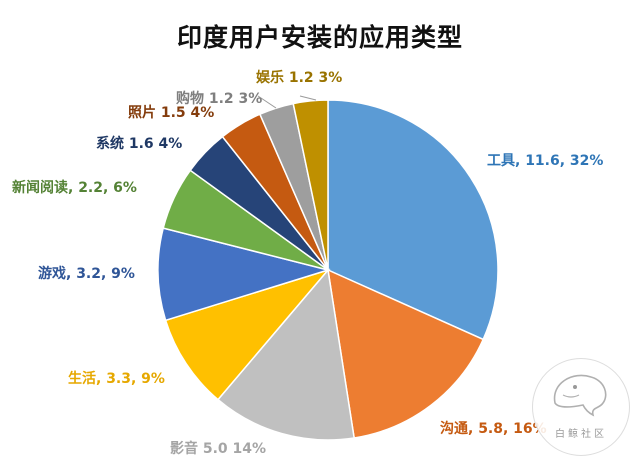 Image resolution: width=640 pixels, height=467 pixels. What do you see at coordinates (299, 77) in the screenshot?
I see `slice-label-10: 娱乐 1.2 3%` at bounding box center [299, 77].